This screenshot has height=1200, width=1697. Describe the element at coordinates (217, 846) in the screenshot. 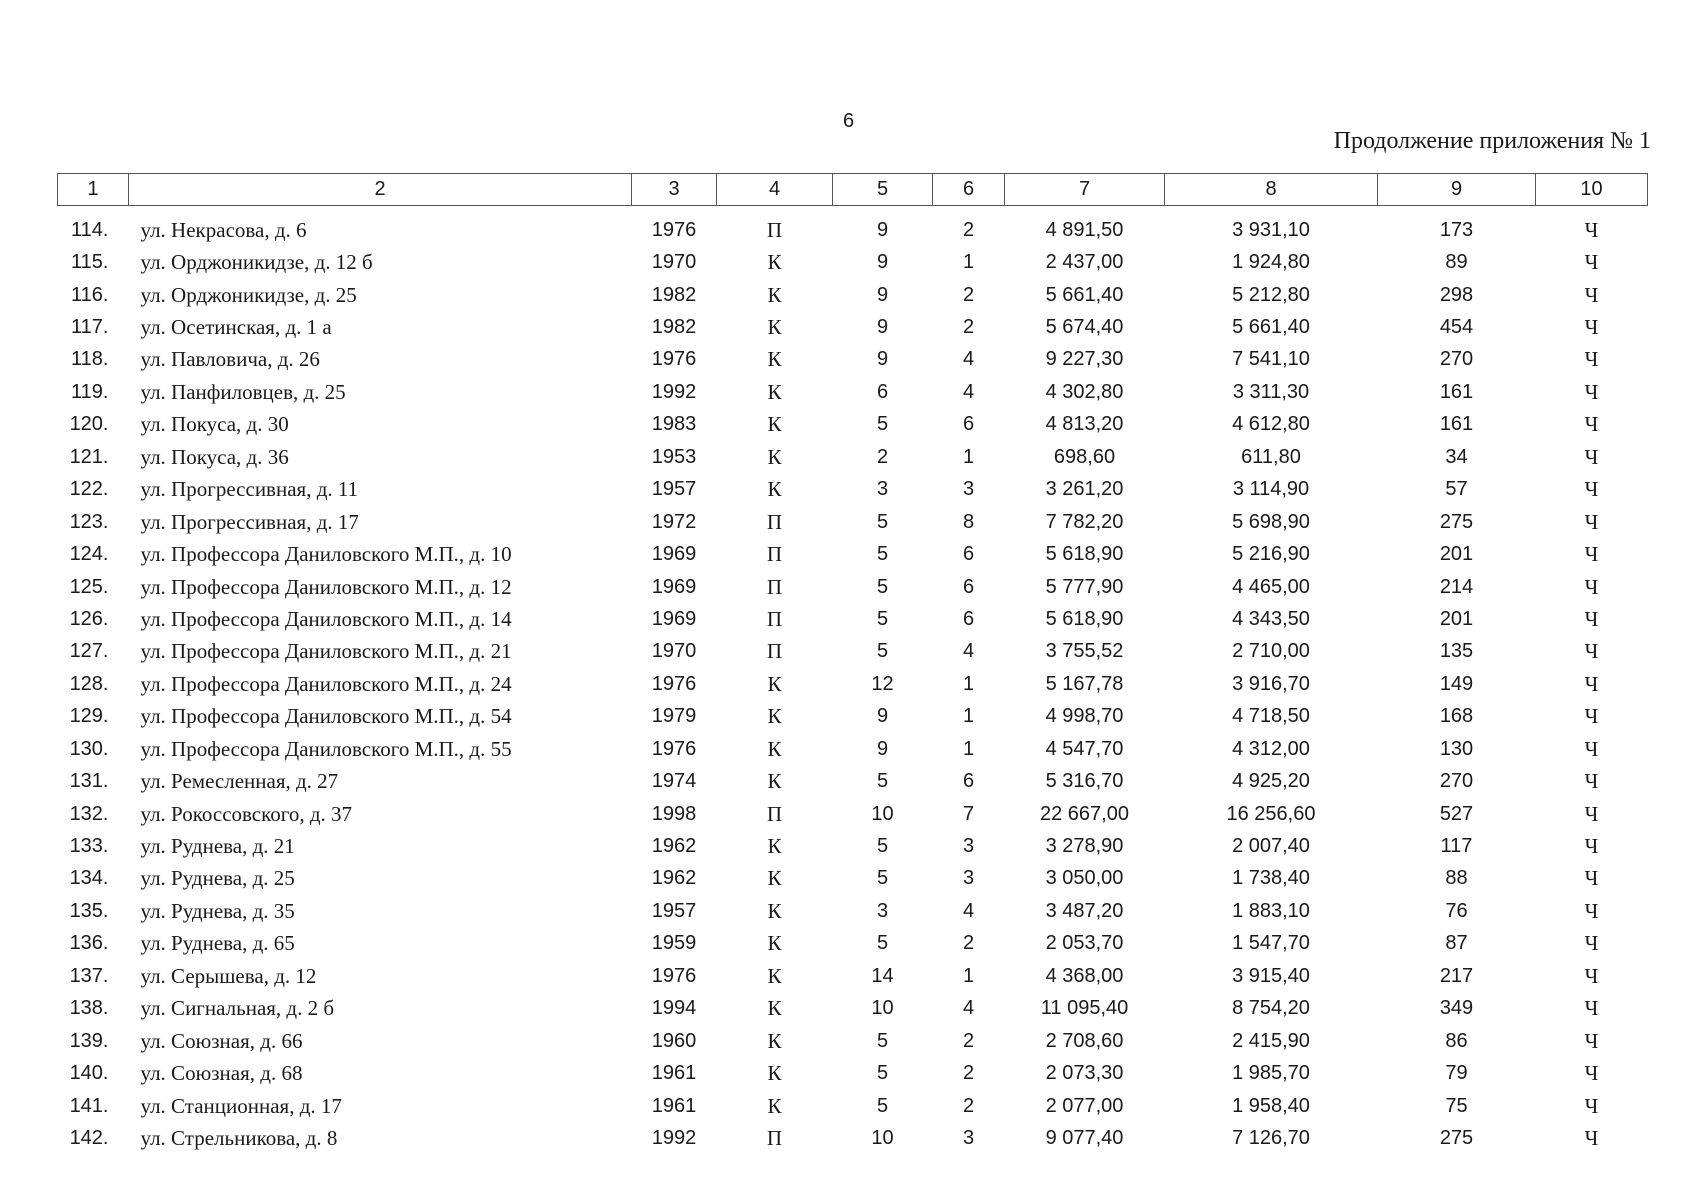

I see `address-cell: ул. Руднева, д. 21` at that location.